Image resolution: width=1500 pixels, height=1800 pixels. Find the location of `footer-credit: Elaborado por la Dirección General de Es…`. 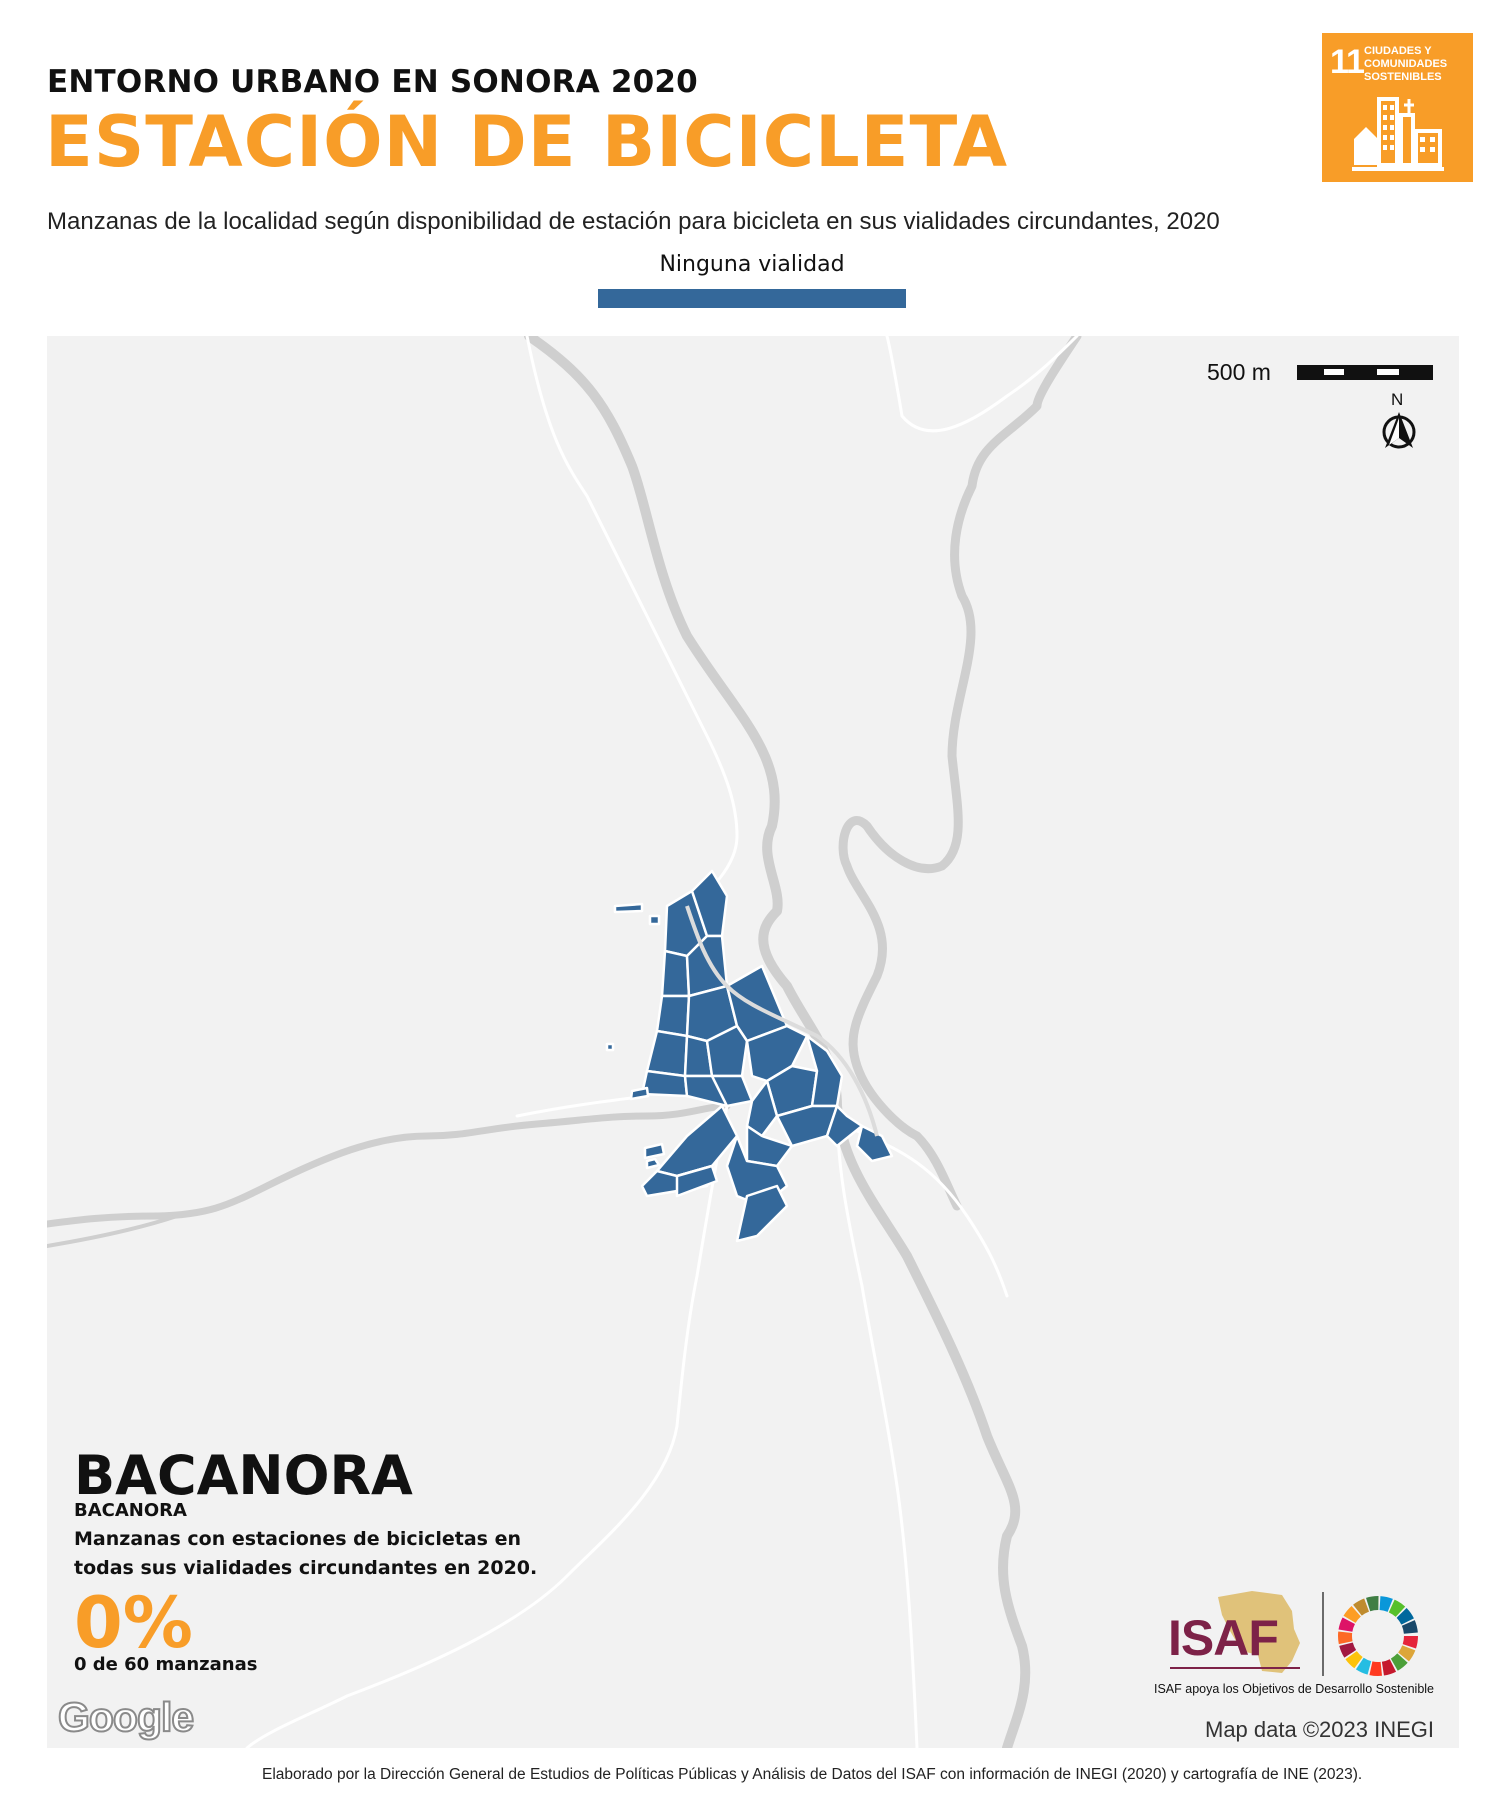

footer-credit: Elaborado por la Dirección General de Es… is located at coordinates (812, 1774).